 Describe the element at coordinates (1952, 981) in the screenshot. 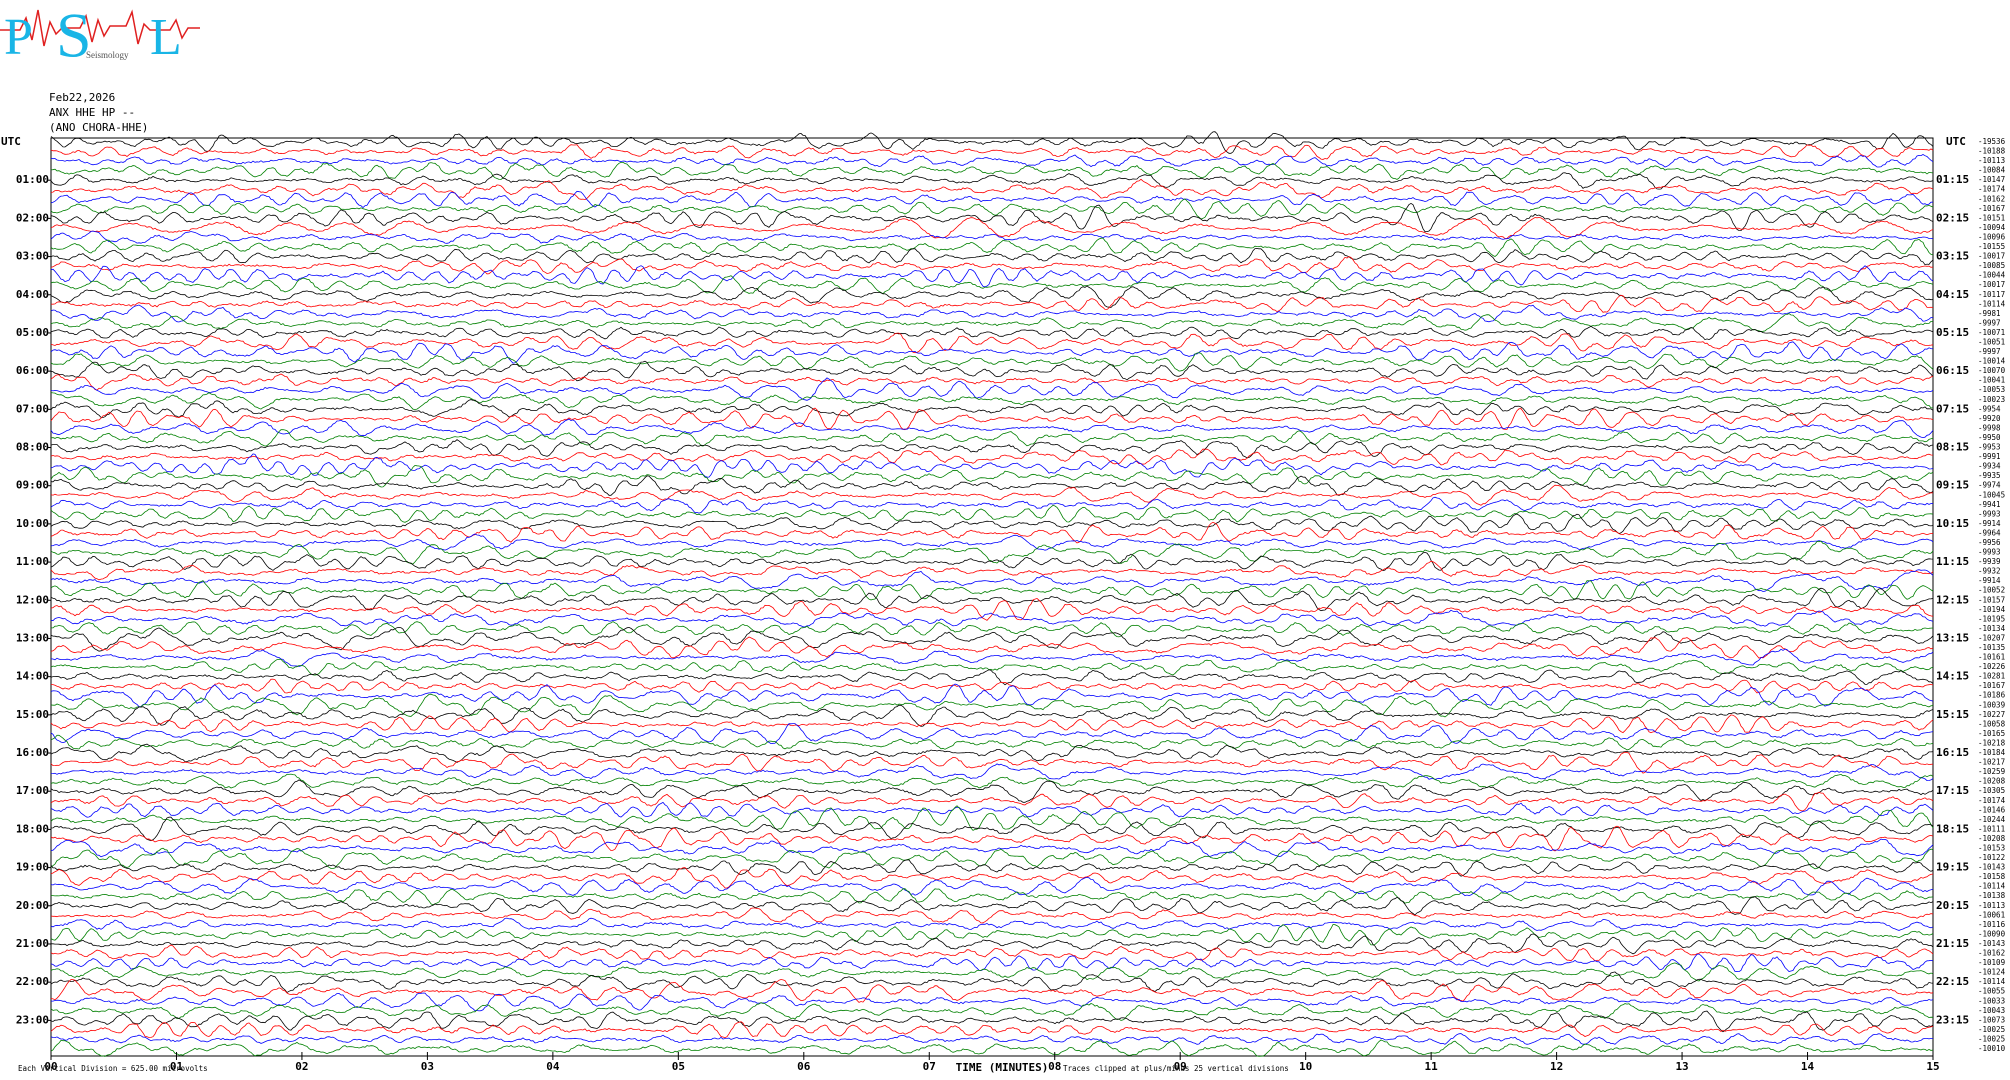

I see `row-label-right: 22:15` at that location.